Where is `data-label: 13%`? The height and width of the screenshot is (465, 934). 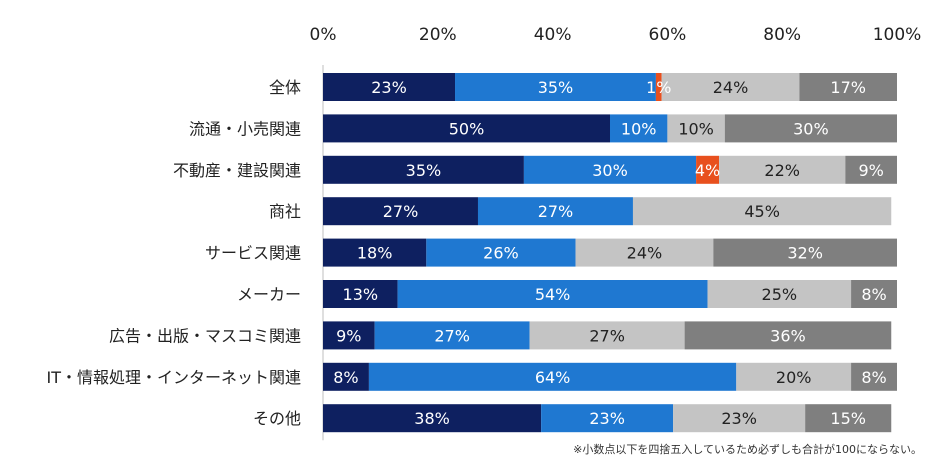
data-label: 13% is located at coordinates (361, 294).